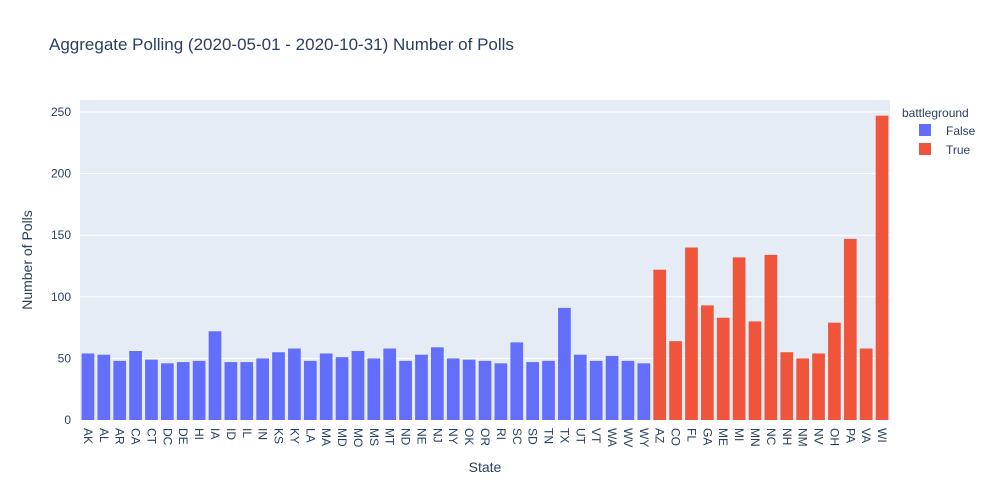 The width and height of the screenshot is (1000, 500). What do you see at coordinates (199, 434) in the screenshot?
I see `x-tick-label: HI` at bounding box center [199, 434].